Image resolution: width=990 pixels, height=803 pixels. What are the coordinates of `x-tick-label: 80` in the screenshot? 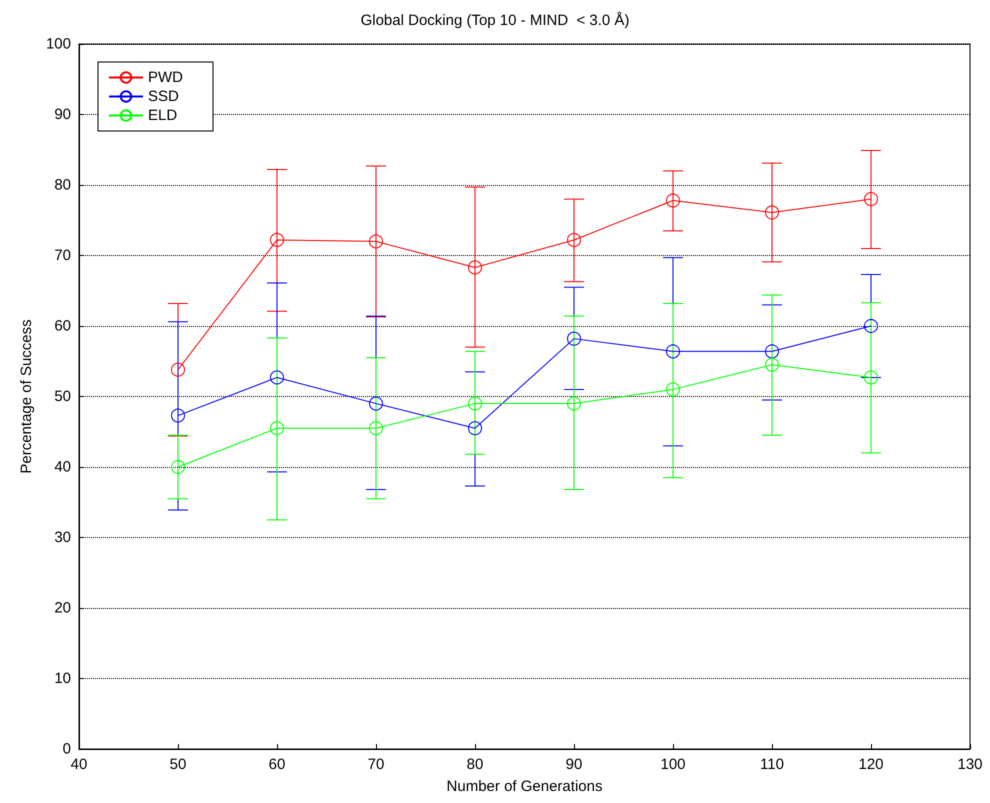 It's located at (475, 764).